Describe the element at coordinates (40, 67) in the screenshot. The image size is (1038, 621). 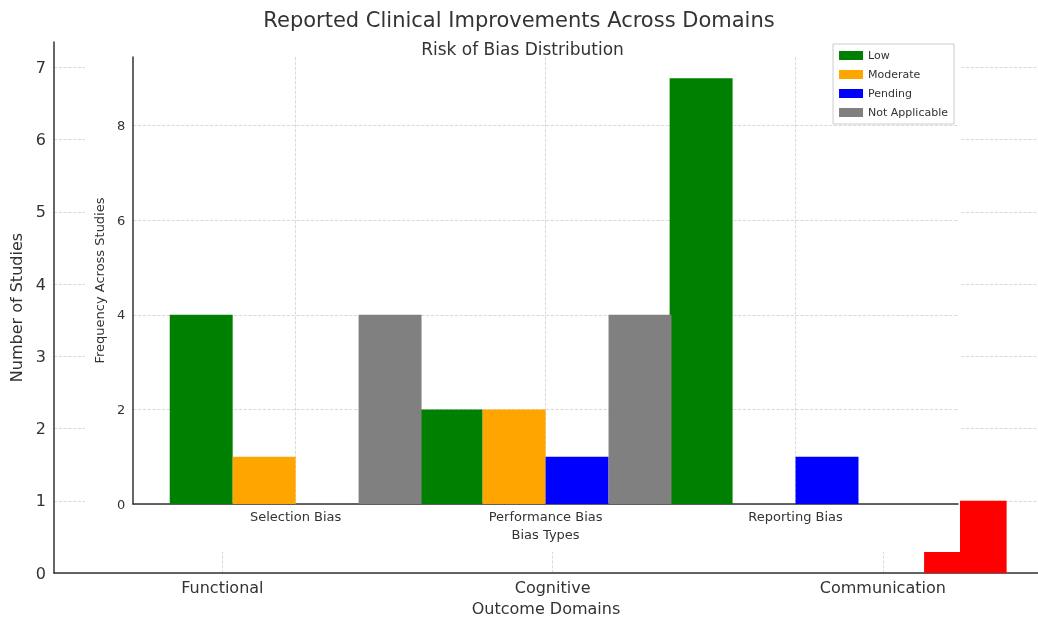
I see `y-tick-label: 7` at that location.